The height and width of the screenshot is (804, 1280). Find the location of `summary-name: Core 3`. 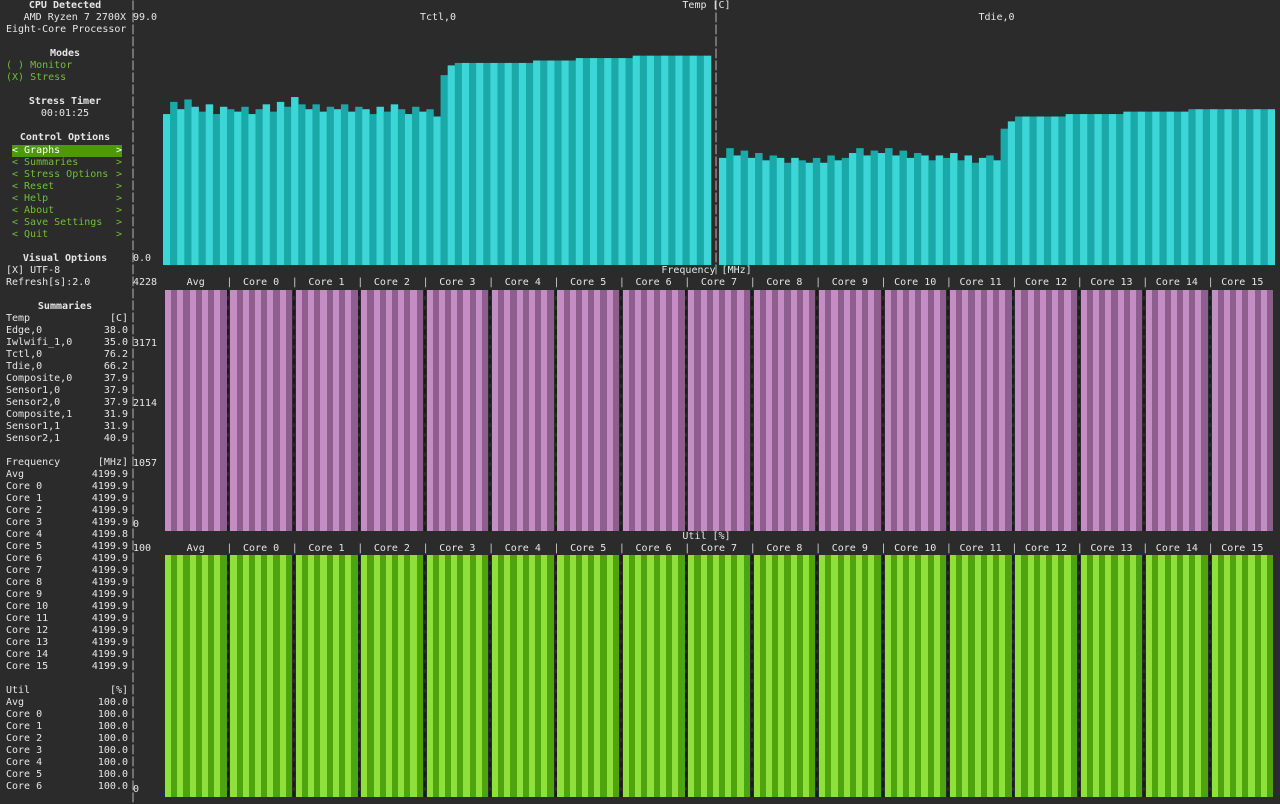

summary-name: Core 3 is located at coordinates (24, 522).